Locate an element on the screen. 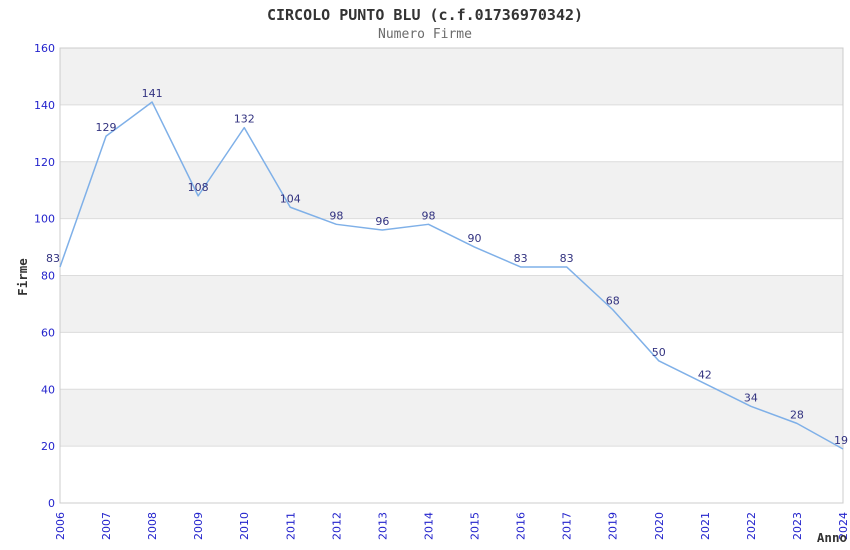 The width and height of the screenshot is (850, 550). chart-subtitle: Numero Firme is located at coordinates (425, 34).